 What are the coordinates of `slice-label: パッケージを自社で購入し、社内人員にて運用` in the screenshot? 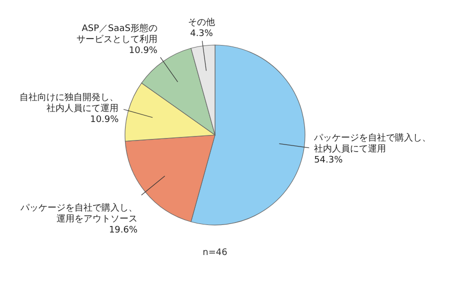 It's located at (372, 143).